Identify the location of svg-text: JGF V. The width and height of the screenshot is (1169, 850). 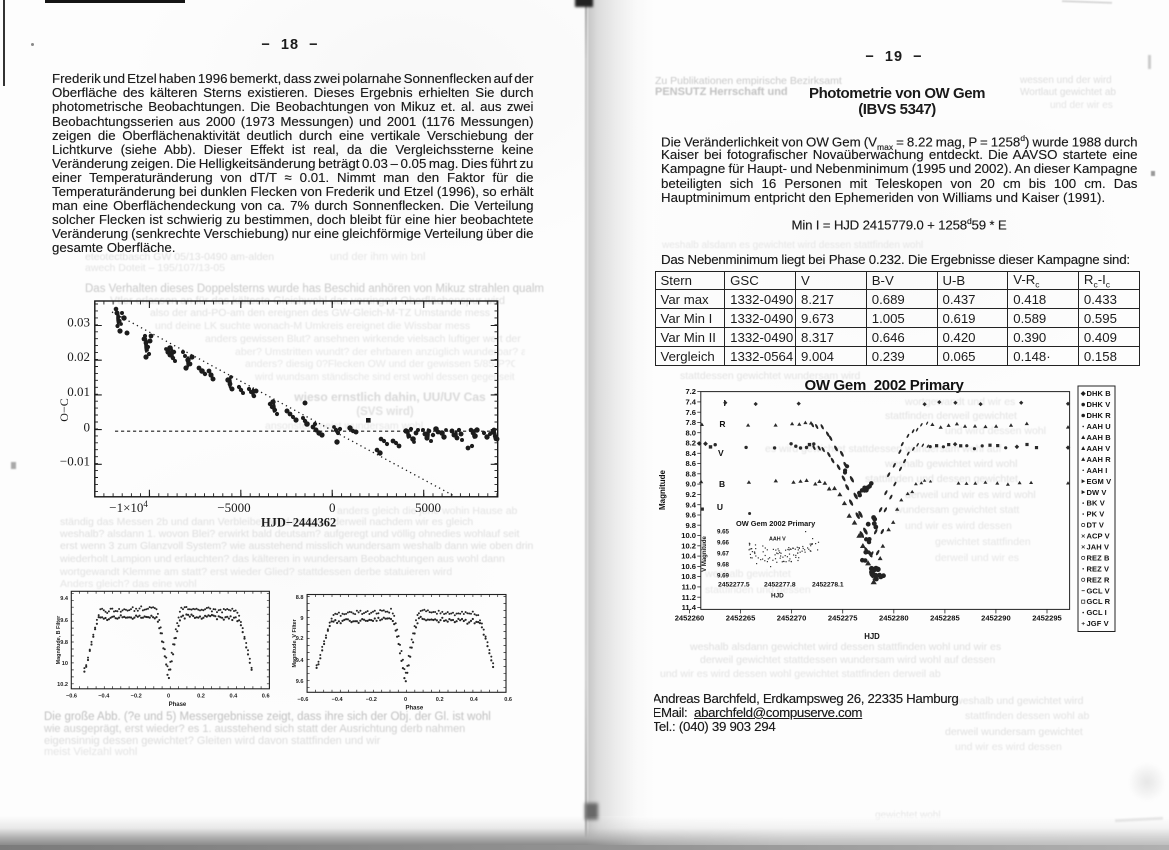
(1098, 623).